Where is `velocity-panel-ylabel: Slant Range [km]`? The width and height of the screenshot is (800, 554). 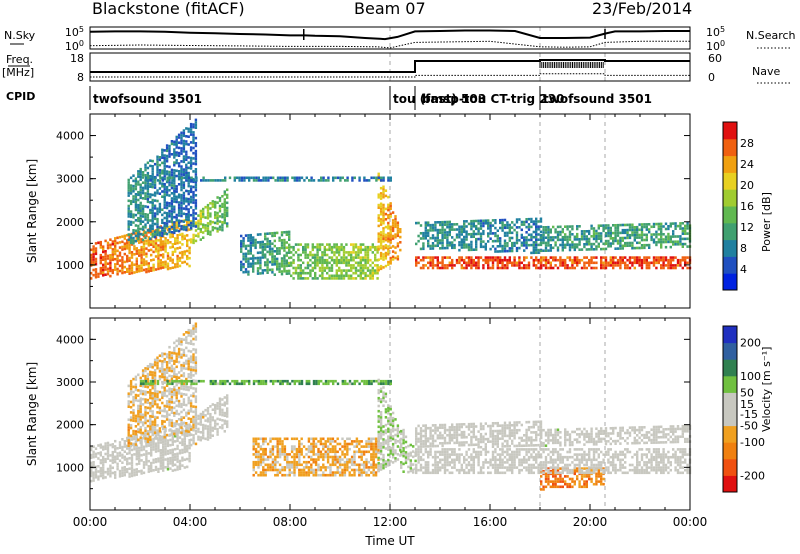 velocity-panel-ylabel: Slant Range [km] is located at coordinates (32, 414).